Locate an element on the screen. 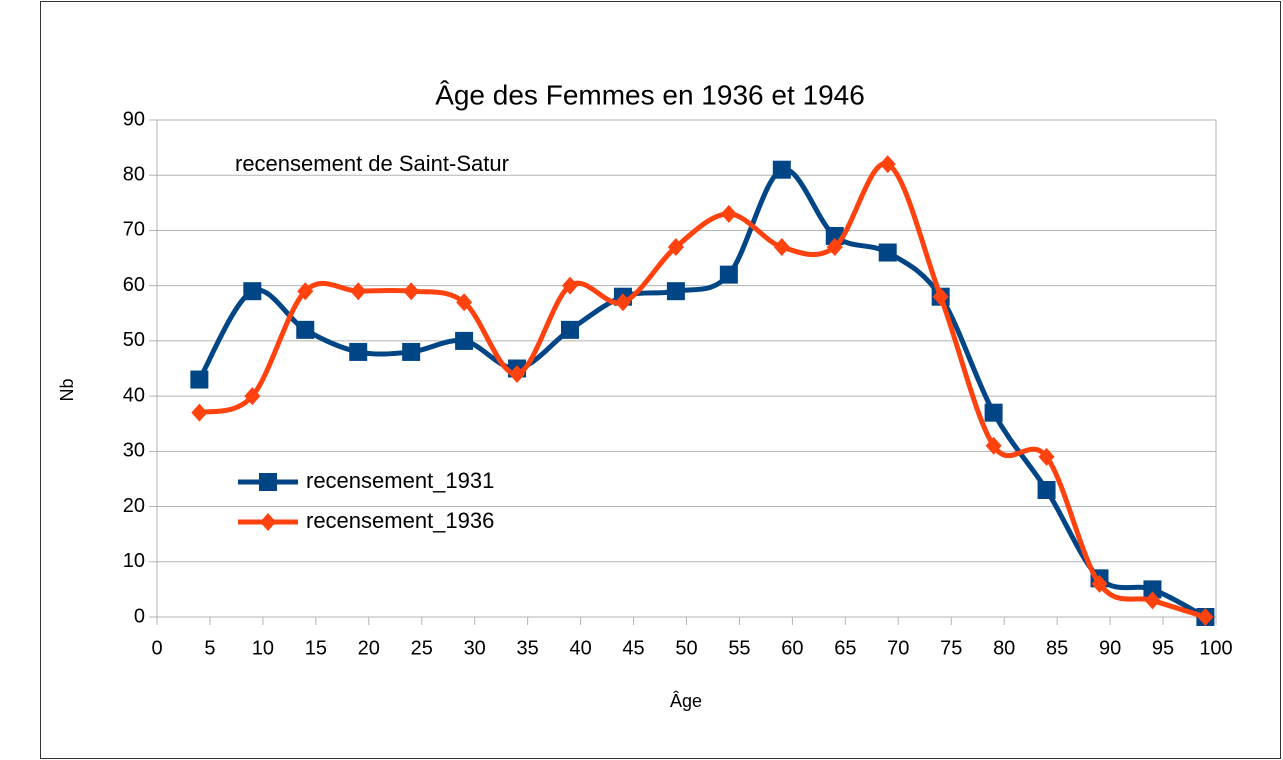  x-tick-label: 0 is located at coordinates (156, 648).